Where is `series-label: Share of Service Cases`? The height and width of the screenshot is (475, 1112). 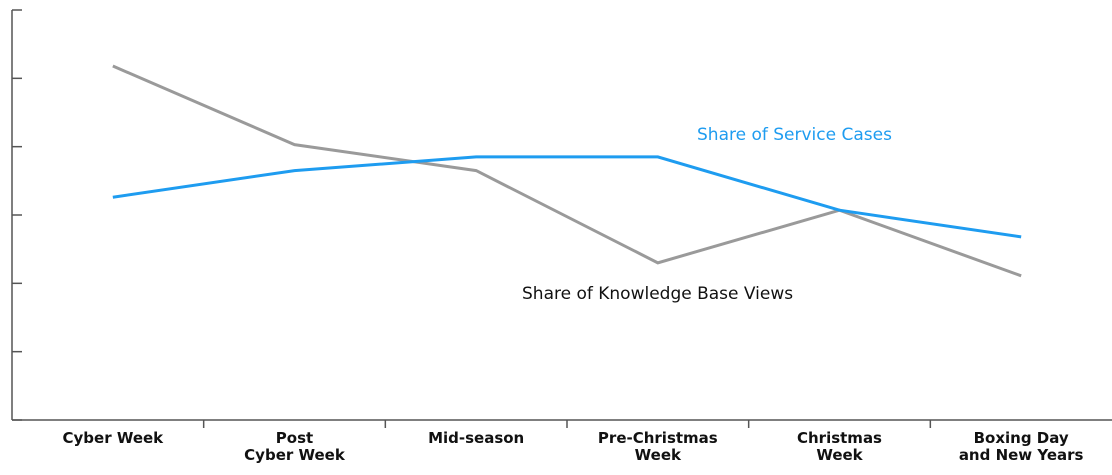 series-label: Share of Service Cases is located at coordinates (794, 135).